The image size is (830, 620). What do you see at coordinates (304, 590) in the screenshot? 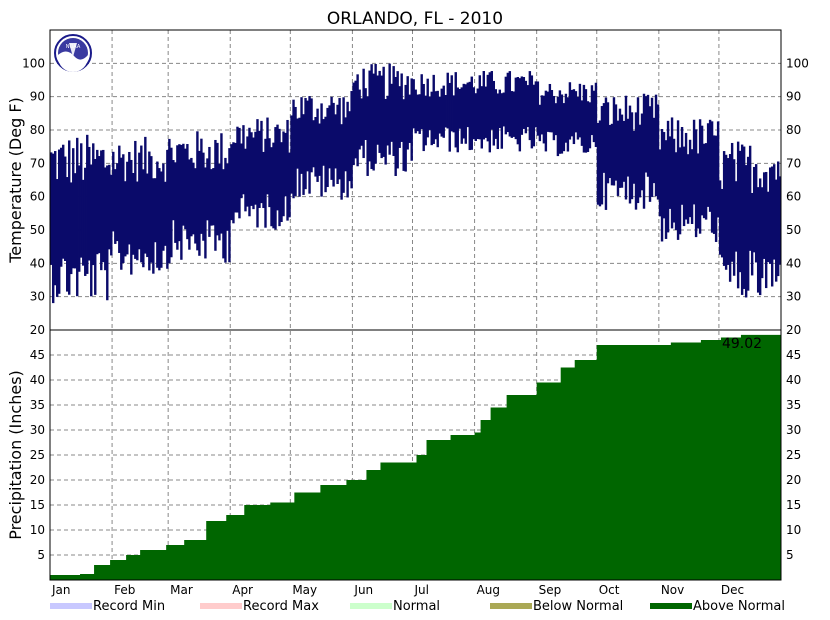
I see `month-label: May` at bounding box center [304, 590].